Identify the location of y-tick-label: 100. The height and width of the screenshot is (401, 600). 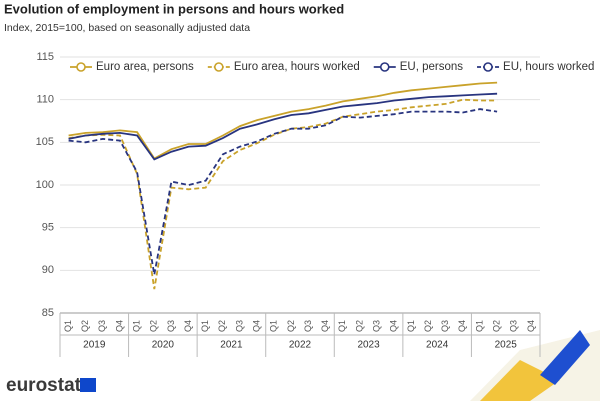
(45, 185).